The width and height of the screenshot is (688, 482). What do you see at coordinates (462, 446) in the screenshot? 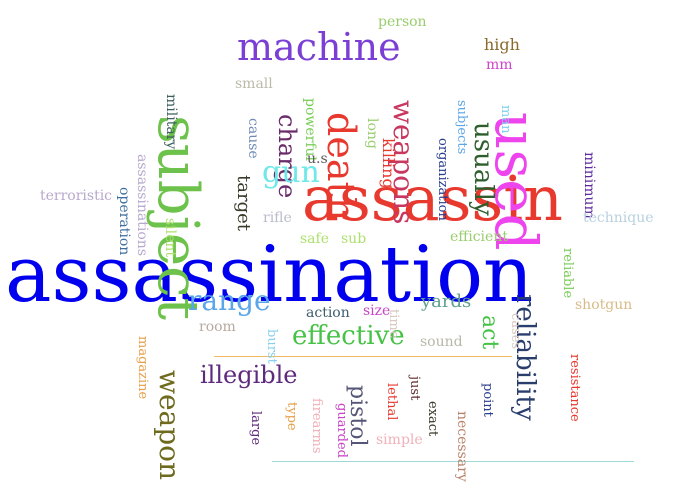
I see `word-necessary: necessary` at bounding box center [462, 446].